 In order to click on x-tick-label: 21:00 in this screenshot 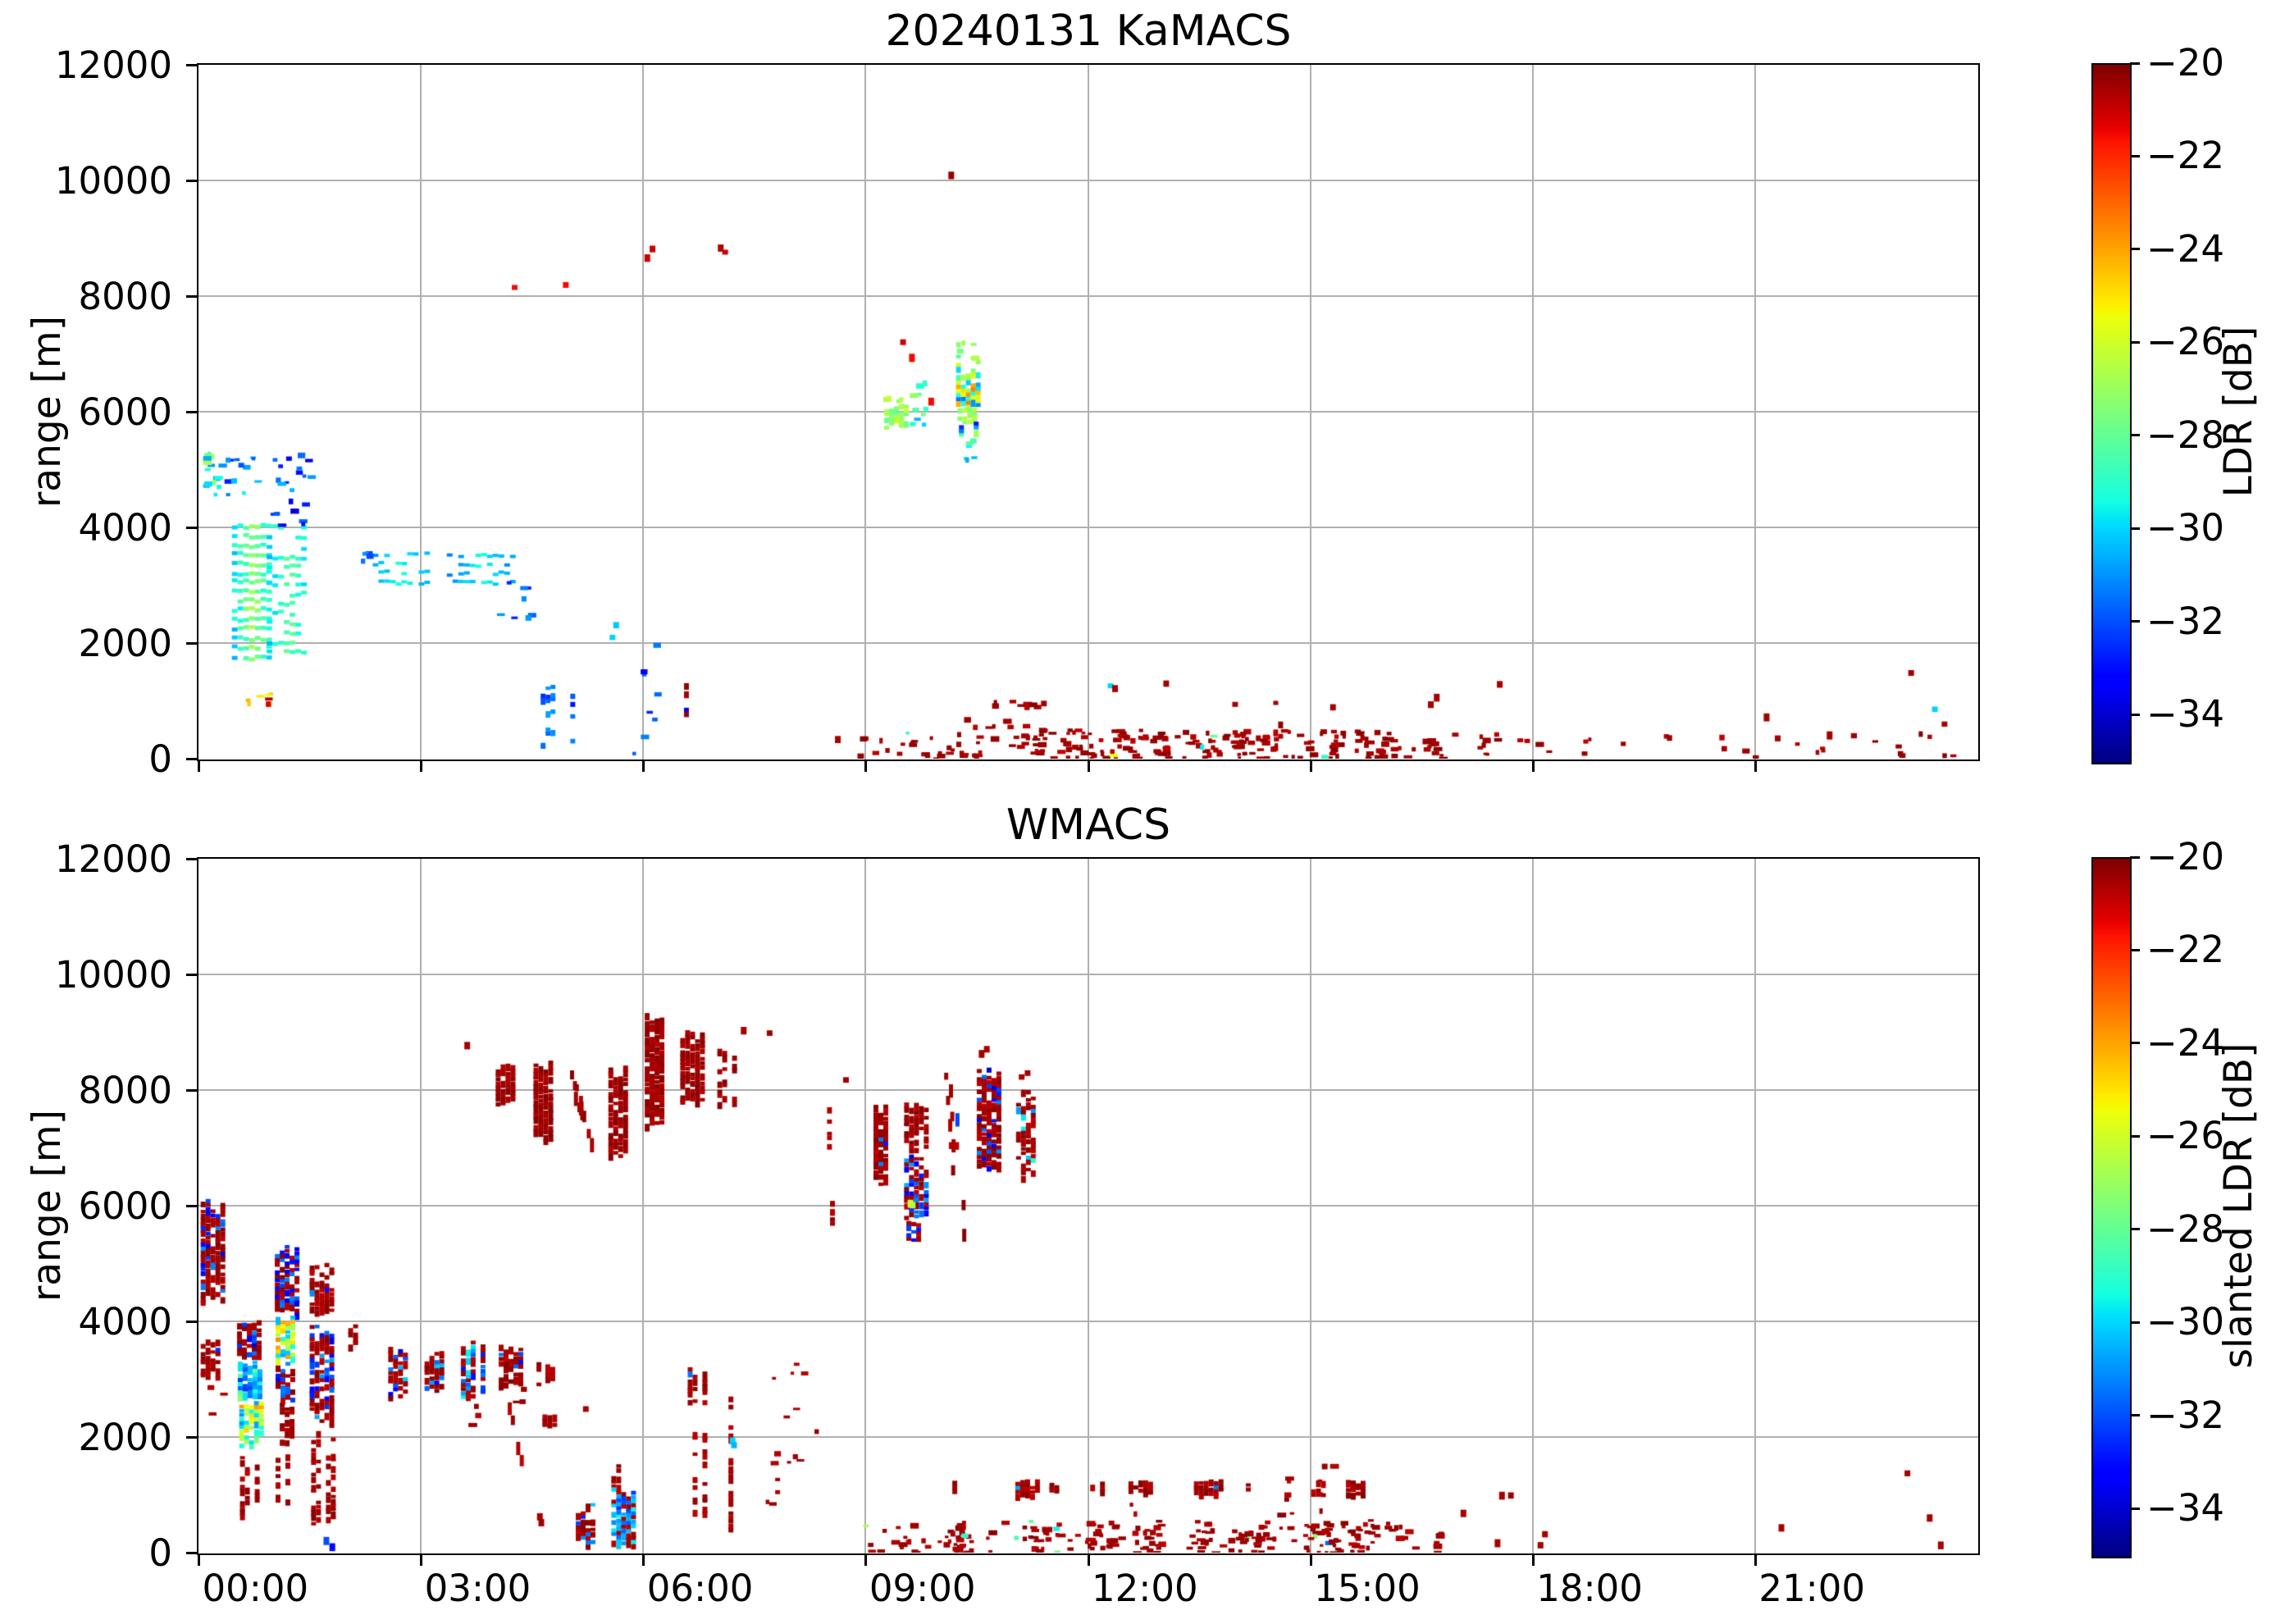, I will do `click(1812, 1588)`.